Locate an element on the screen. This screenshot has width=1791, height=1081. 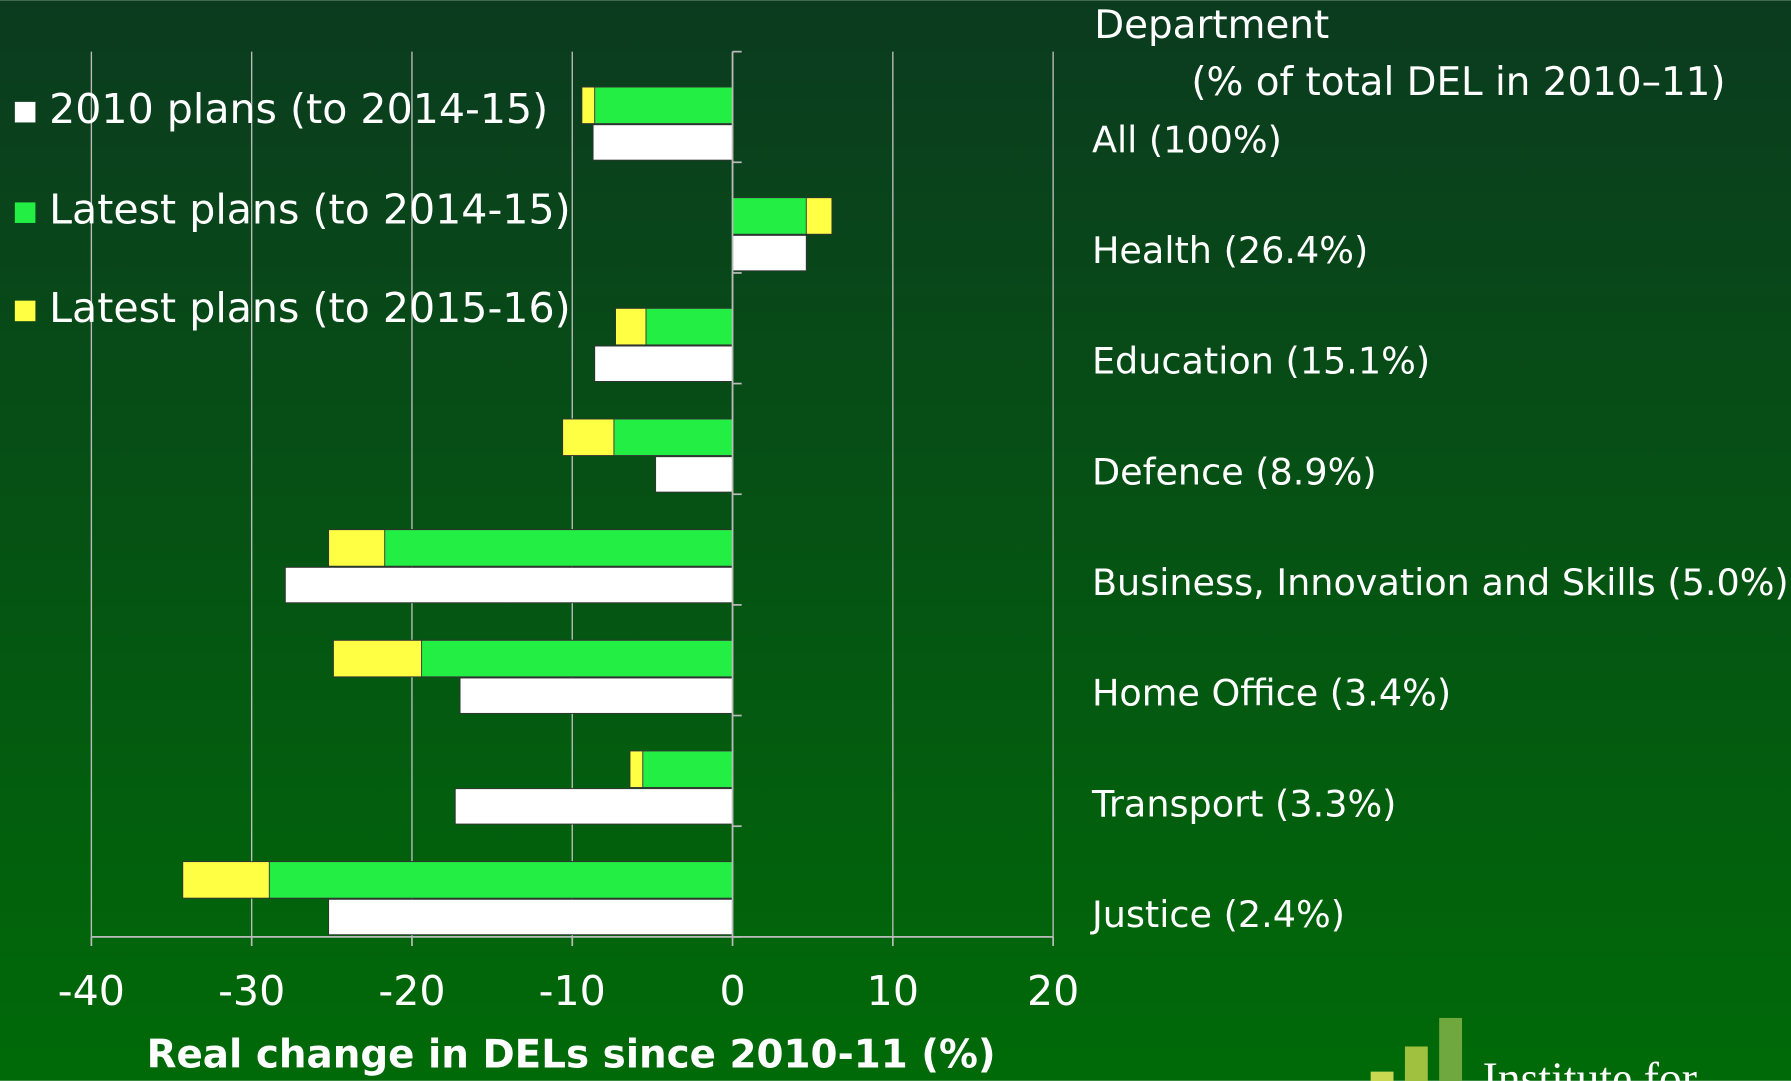
legend-item: Latest plans (to 2015-16) is located at coordinates (292, 308).